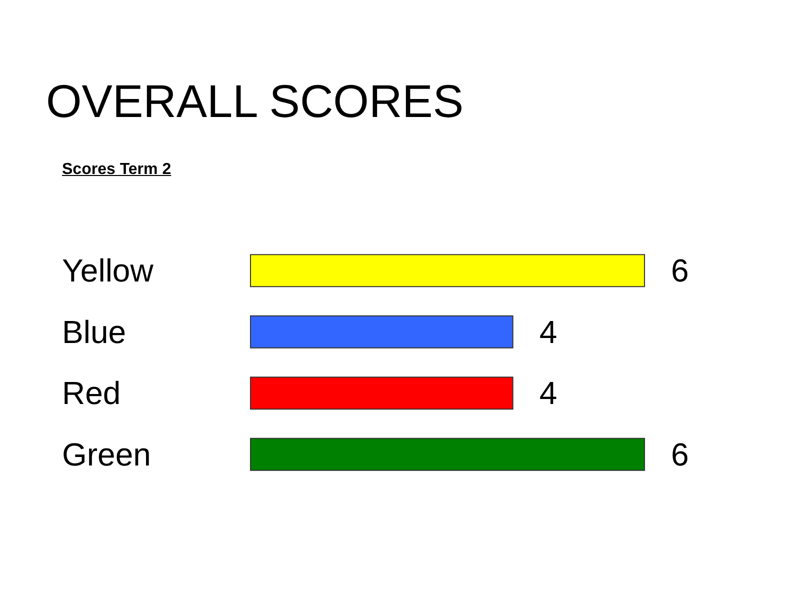 The width and height of the screenshot is (800, 600). I want to click on chart-title: OVERALL SCORES, so click(255, 101).